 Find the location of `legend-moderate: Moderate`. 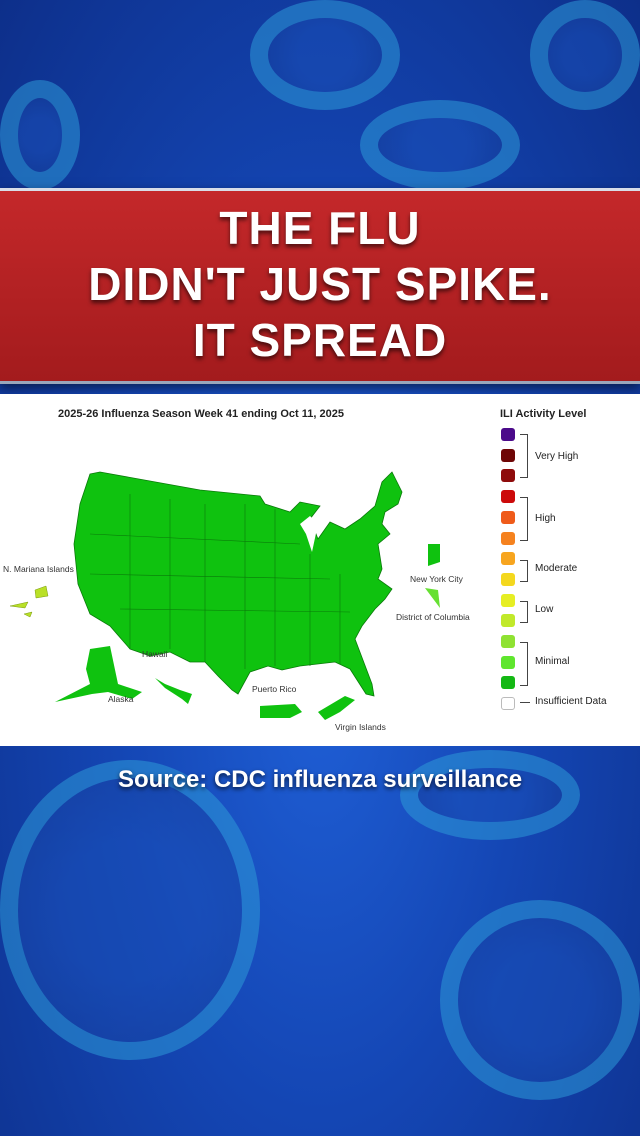

legend-moderate: Moderate is located at coordinates (556, 568).